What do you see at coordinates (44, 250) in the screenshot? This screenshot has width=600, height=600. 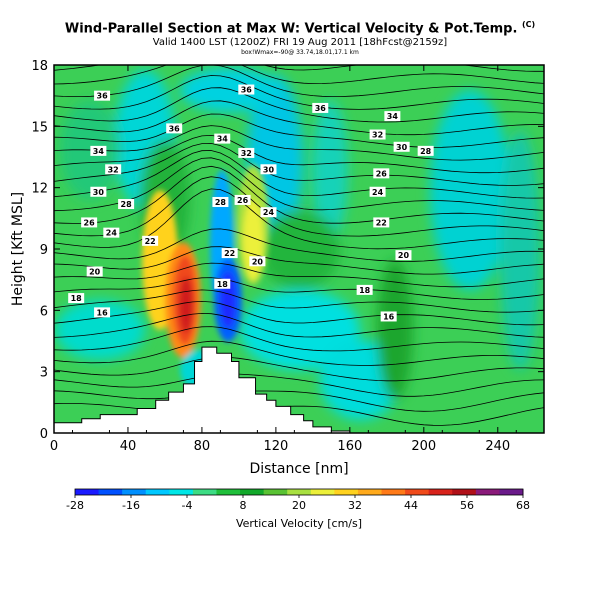 I see `y-tick-label: 9` at bounding box center [44, 250].